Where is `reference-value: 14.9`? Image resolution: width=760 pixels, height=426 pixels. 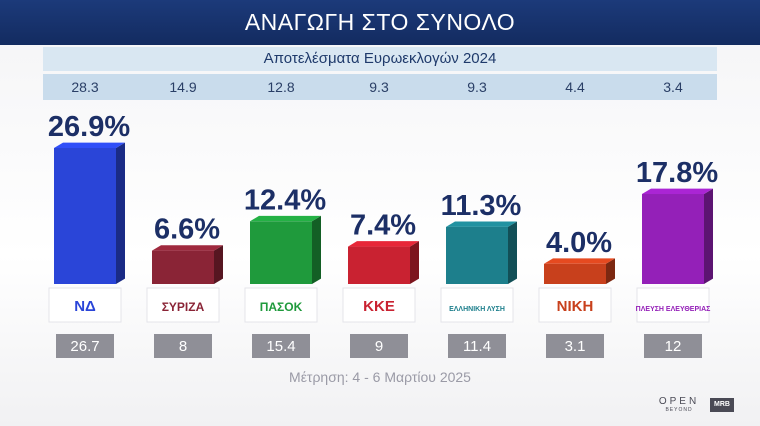
reference-value: 14.9 is located at coordinates (183, 87).